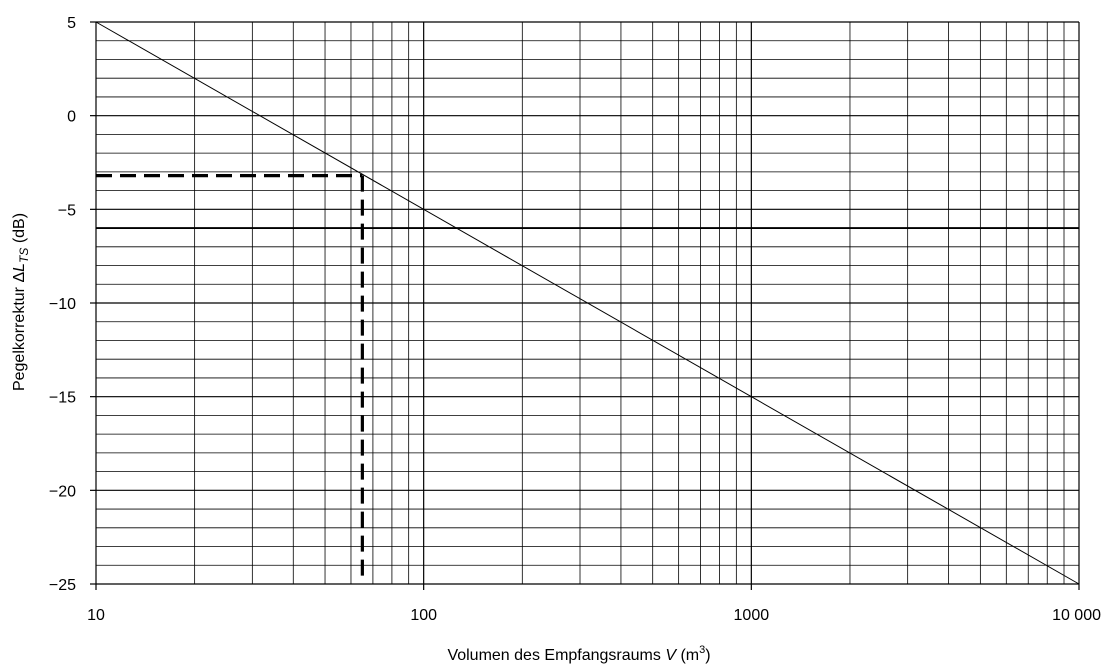  What do you see at coordinates (96, 615) in the screenshot?
I see `x-tick-label: 10` at bounding box center [96, 615].